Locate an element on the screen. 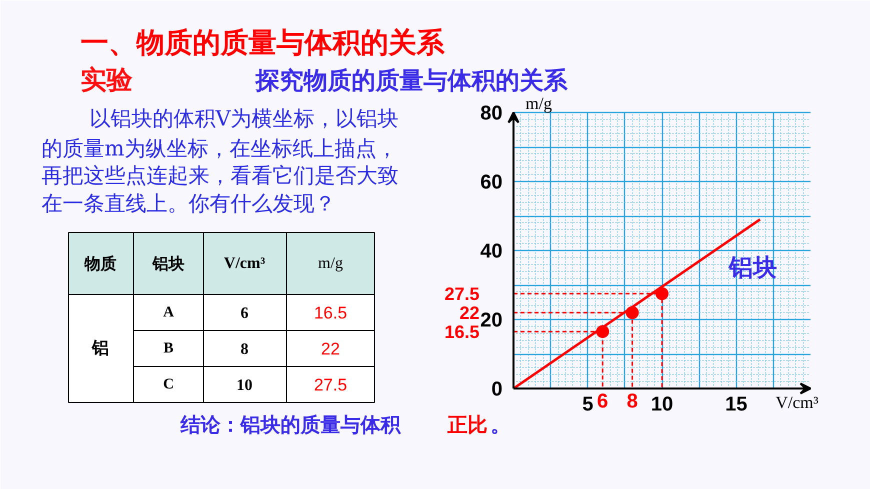 This screenshot has height=489, width=870. text: 结论：铝块的质量与体积 is located at coordinates (291, 424).